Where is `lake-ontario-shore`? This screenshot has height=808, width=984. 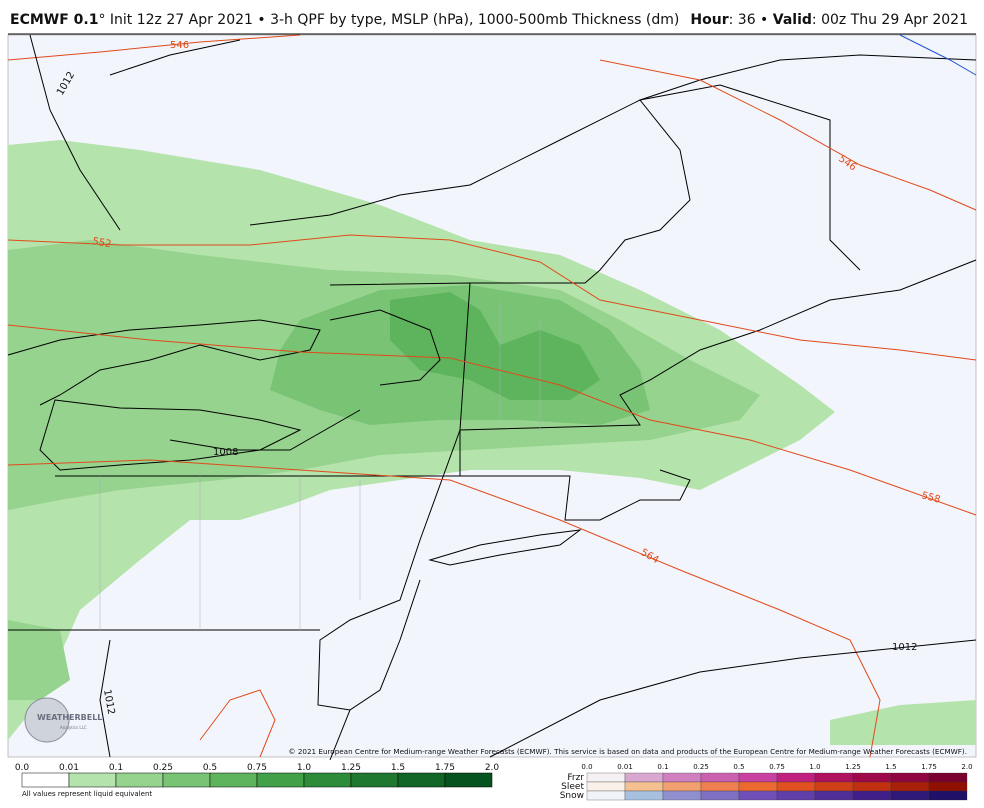 lake-ontario-shore is located at coordinates (164, 362).